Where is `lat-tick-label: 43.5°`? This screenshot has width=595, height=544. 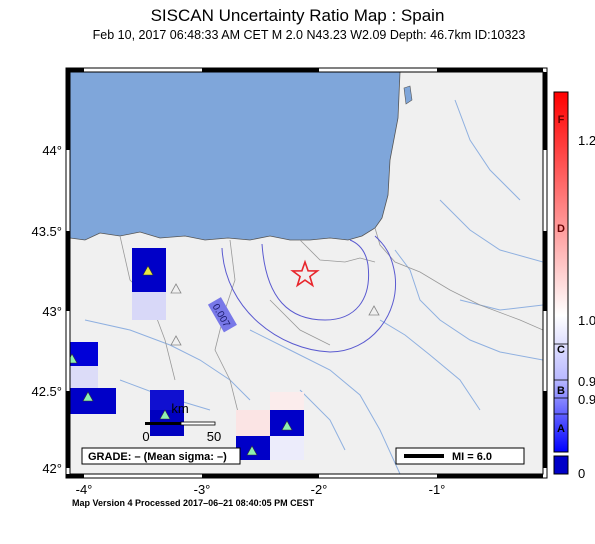
lat-tick-label: 43.5° is located at coordinates (46, 231).